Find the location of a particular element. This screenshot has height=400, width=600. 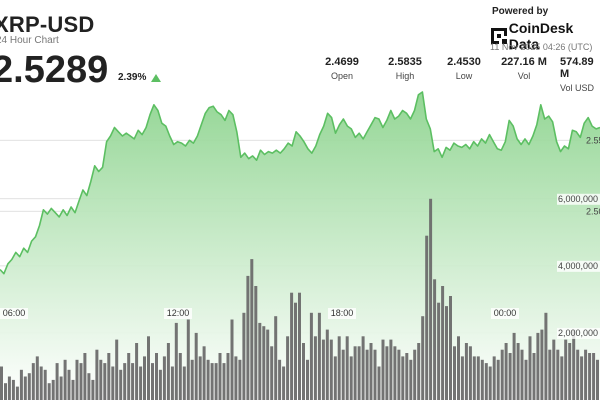

symbol-title: XRP-USD is located at coordinates (47, 24).